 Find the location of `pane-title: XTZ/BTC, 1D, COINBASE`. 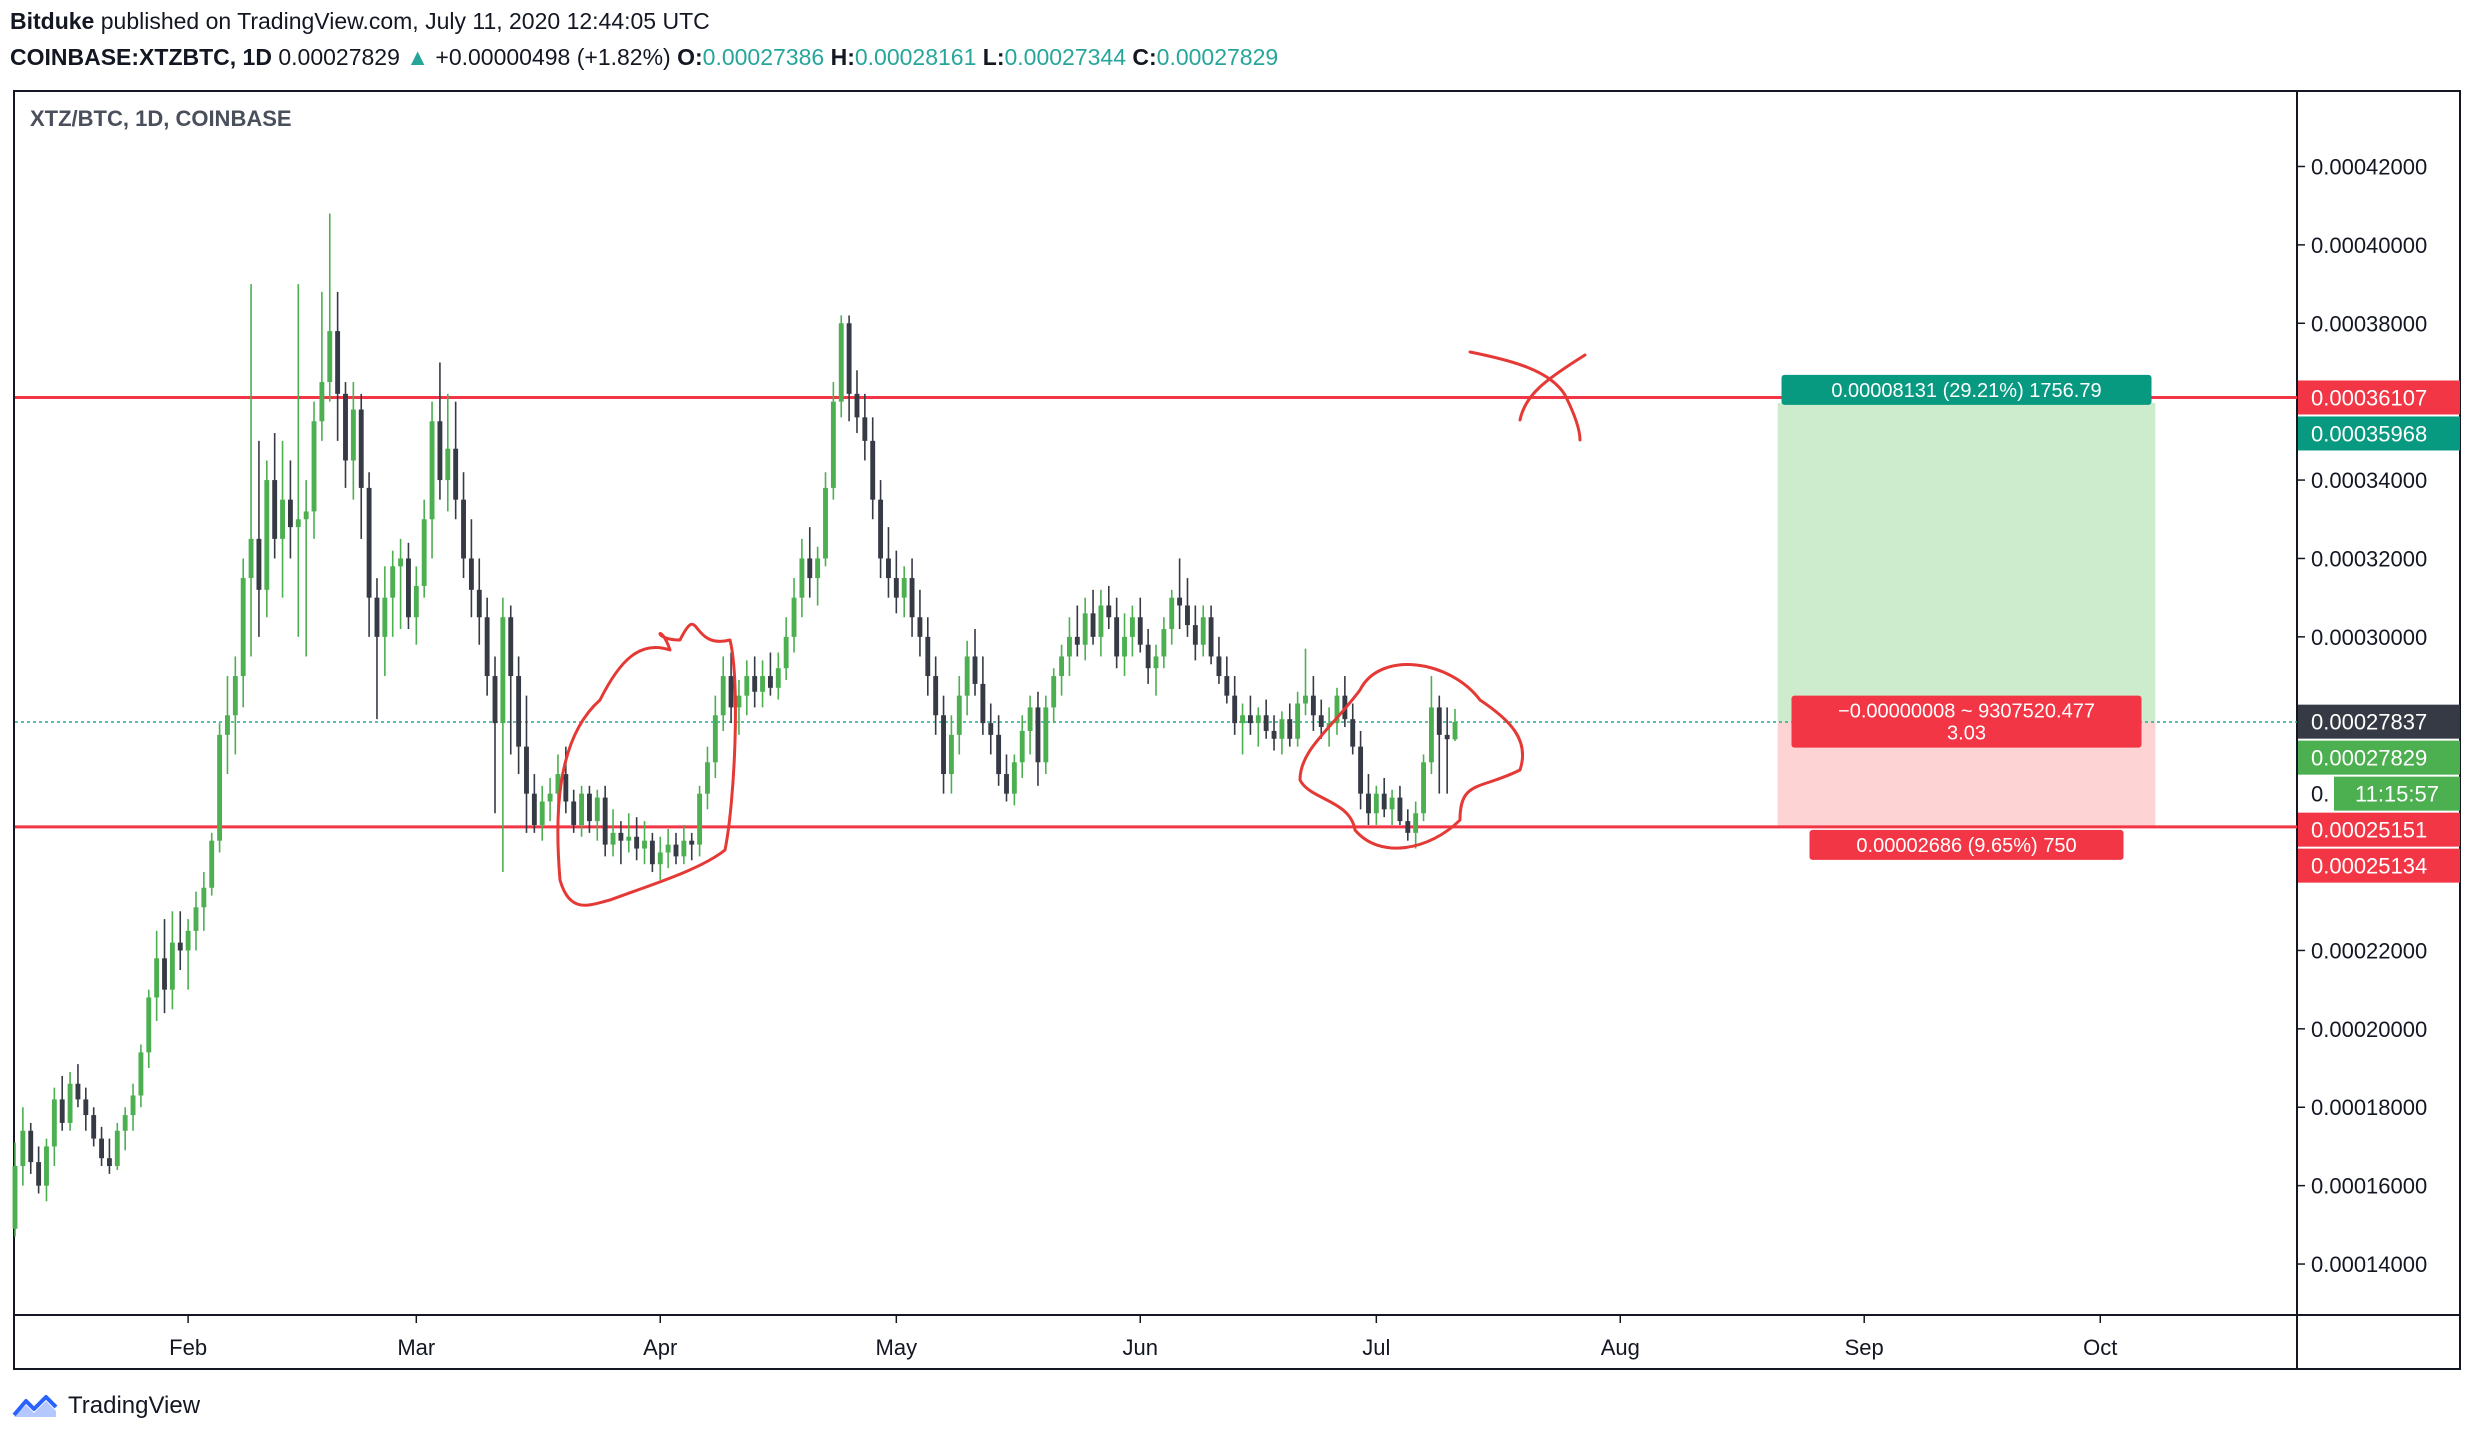

pane-title: XTZ/BTC, 1D, COINBASE is located at coordinates (161, 118).